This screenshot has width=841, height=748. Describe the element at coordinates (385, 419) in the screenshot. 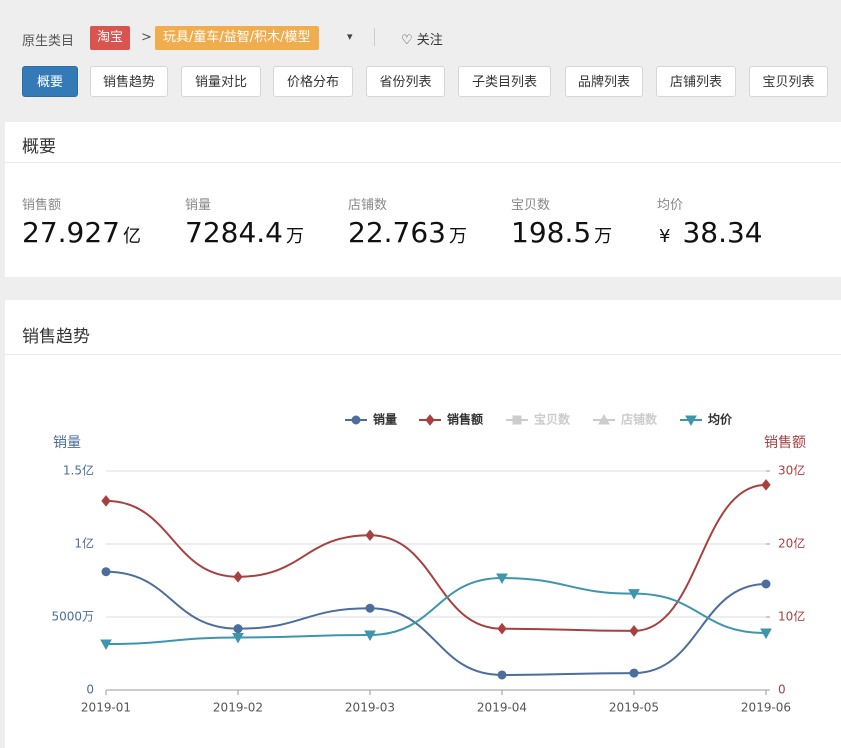

I see `legend-label: 销量` at that location.